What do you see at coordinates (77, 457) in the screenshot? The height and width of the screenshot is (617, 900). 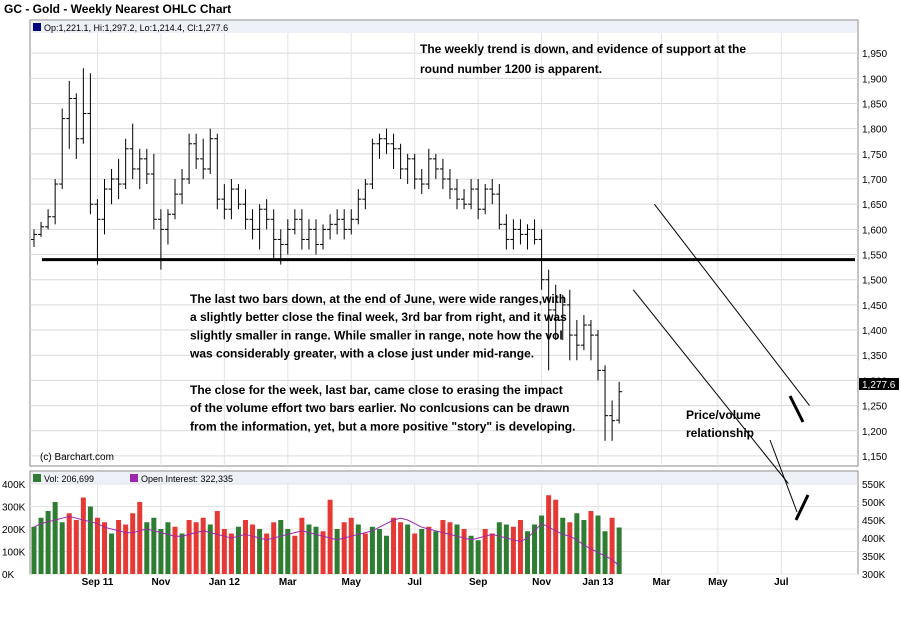 I see `copyright-label: (c) Barchart.com` at bounding box center [77, 457].